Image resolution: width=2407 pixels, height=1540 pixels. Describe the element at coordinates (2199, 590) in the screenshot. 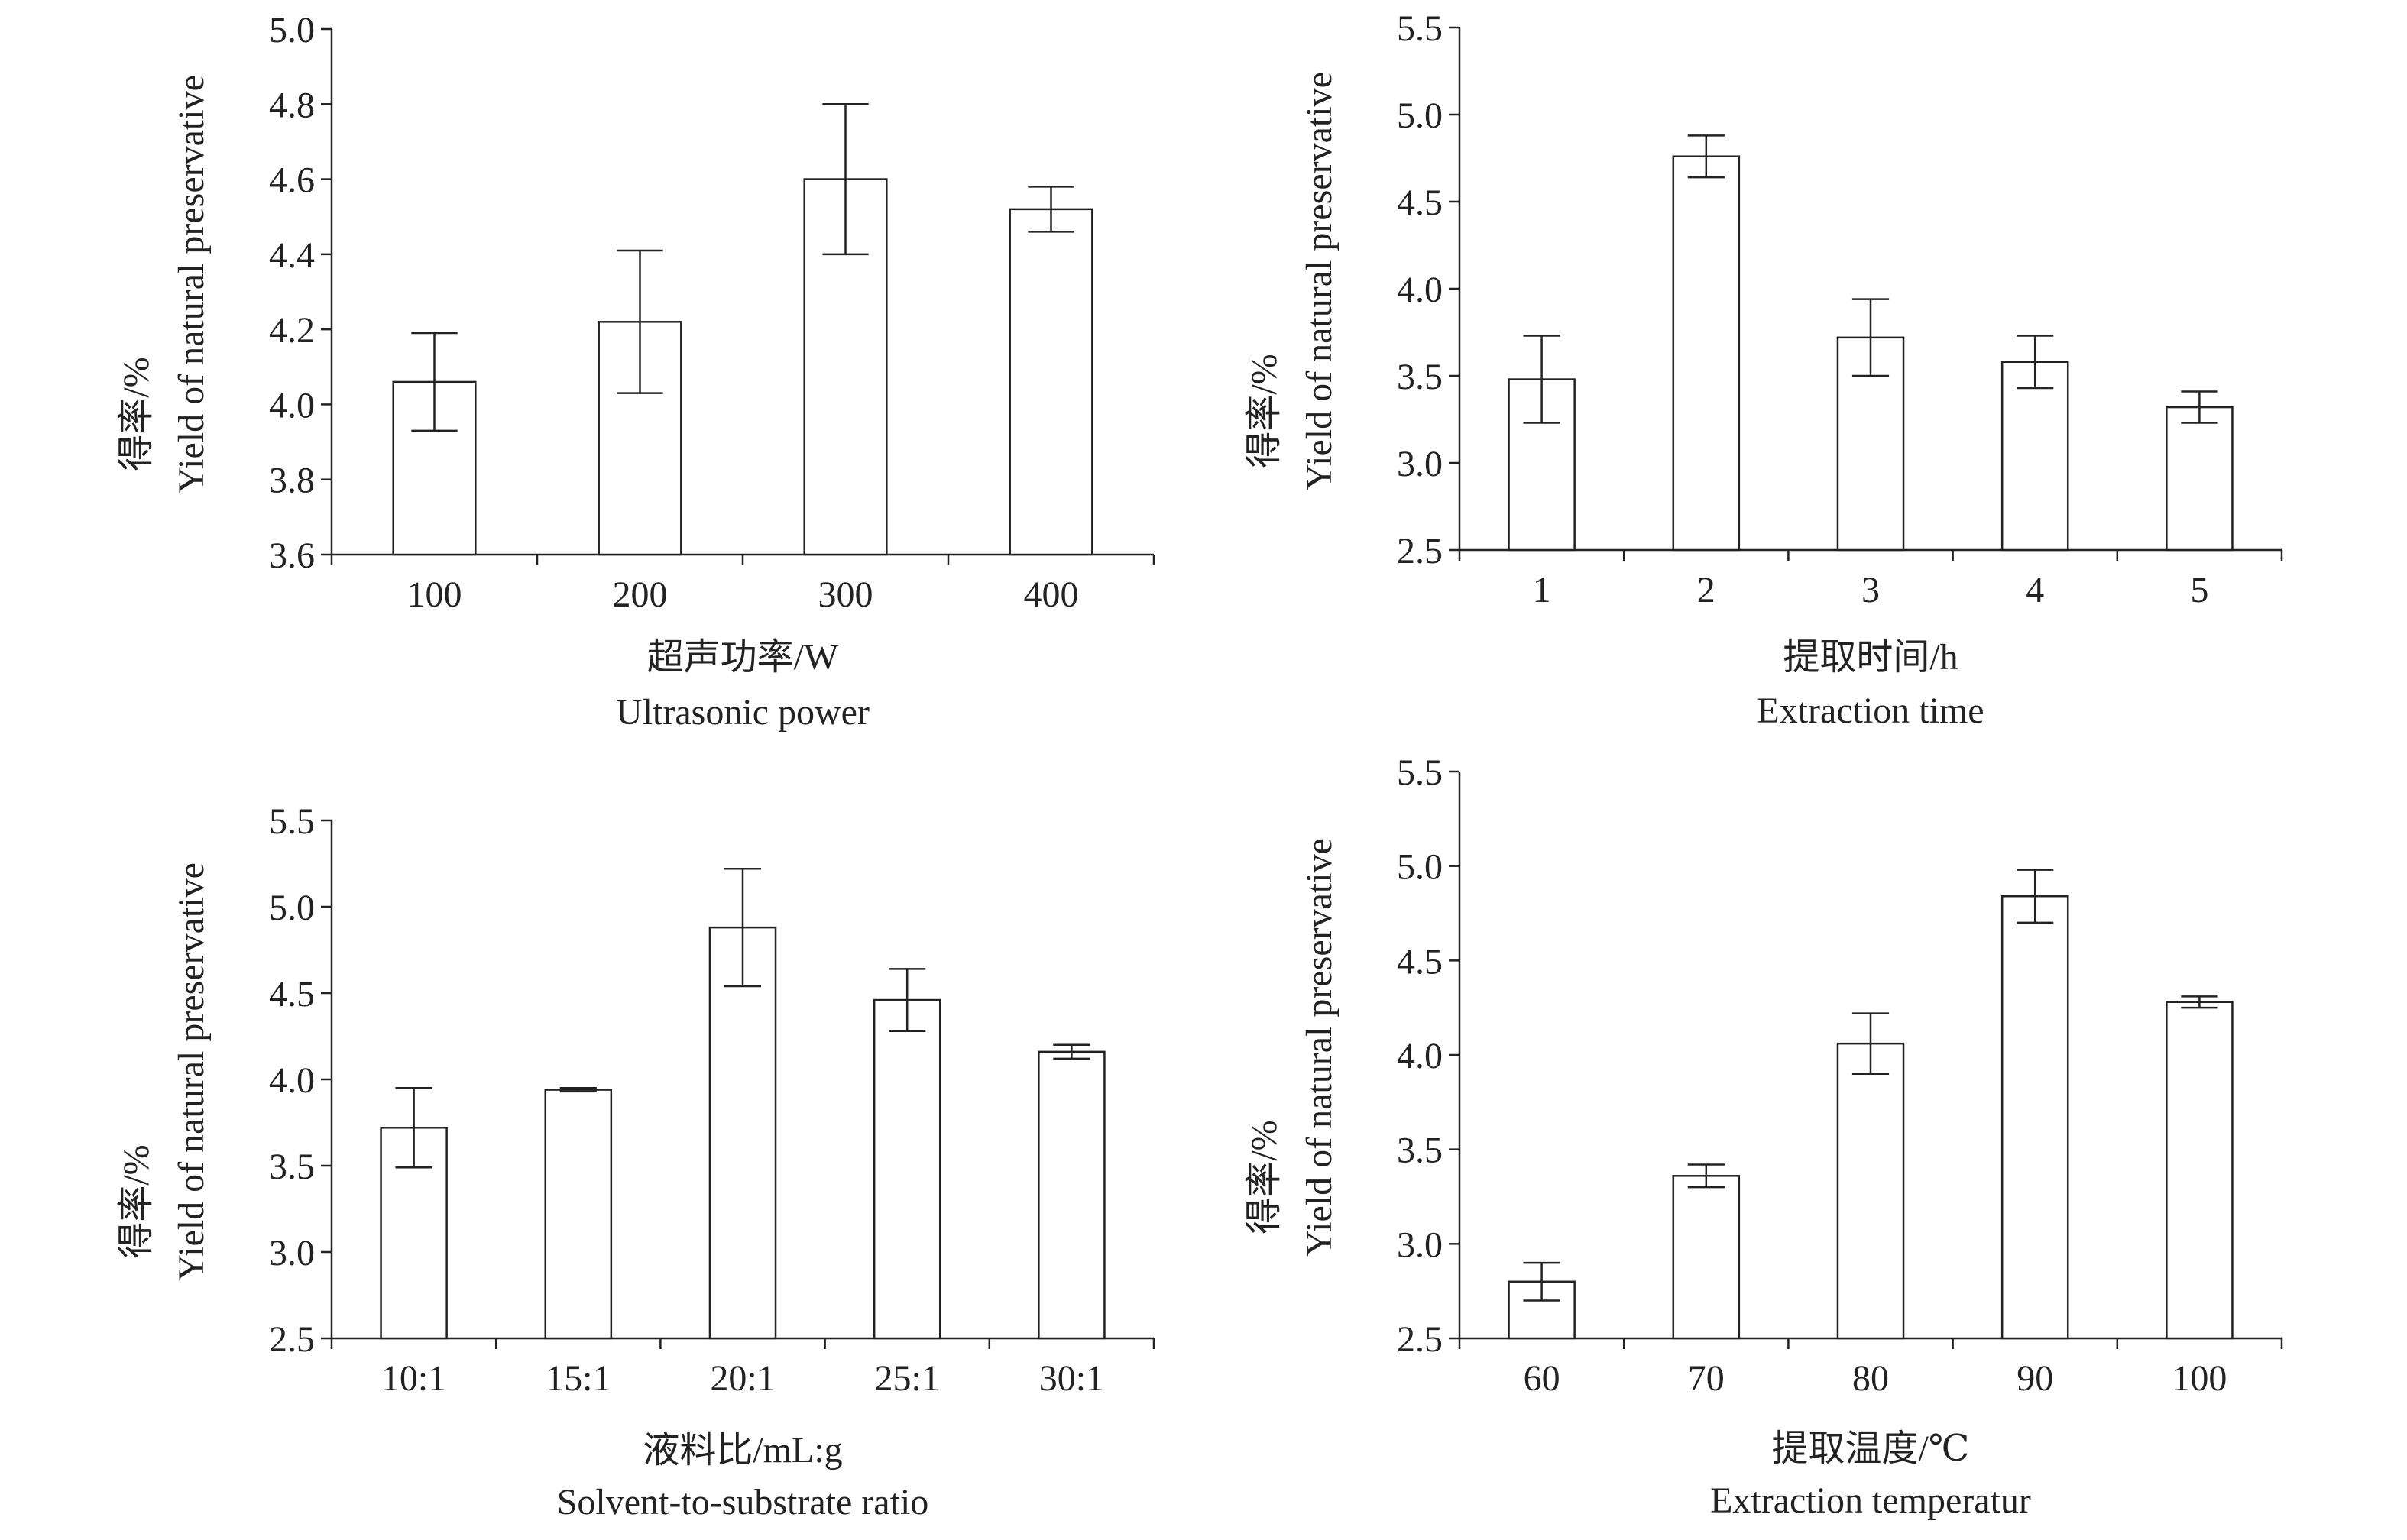

I see `top-right-x-tick-label: 5` at that location.